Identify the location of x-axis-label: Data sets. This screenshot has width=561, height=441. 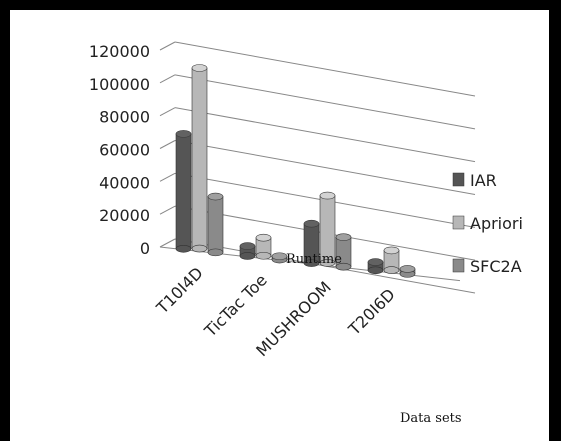
(431, 418).